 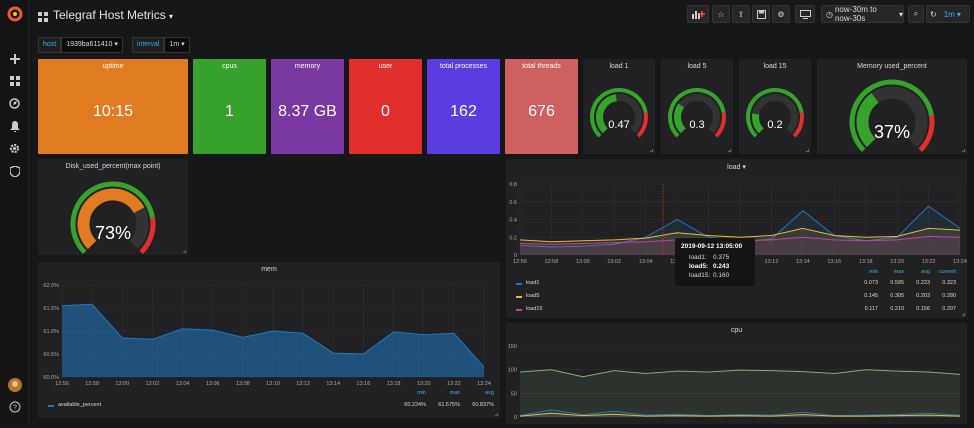 I want to click on shield-icon, so click(x=14, y=171).